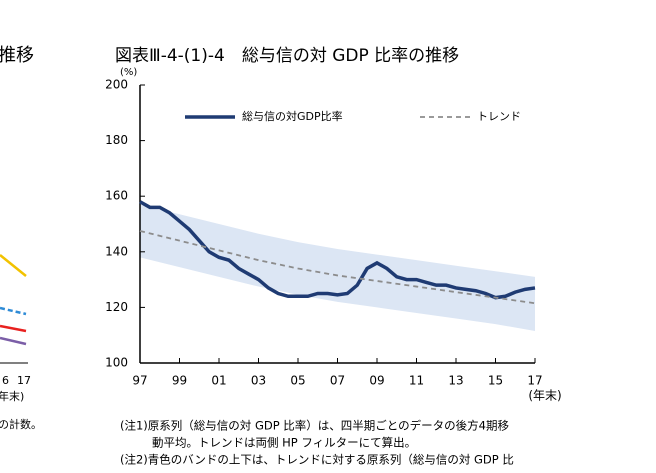 This screenshot has height=473, width=656. Describe the element at coordinates (534, 381) in the screenshot. I see `x-tick-label: 17` at that location.